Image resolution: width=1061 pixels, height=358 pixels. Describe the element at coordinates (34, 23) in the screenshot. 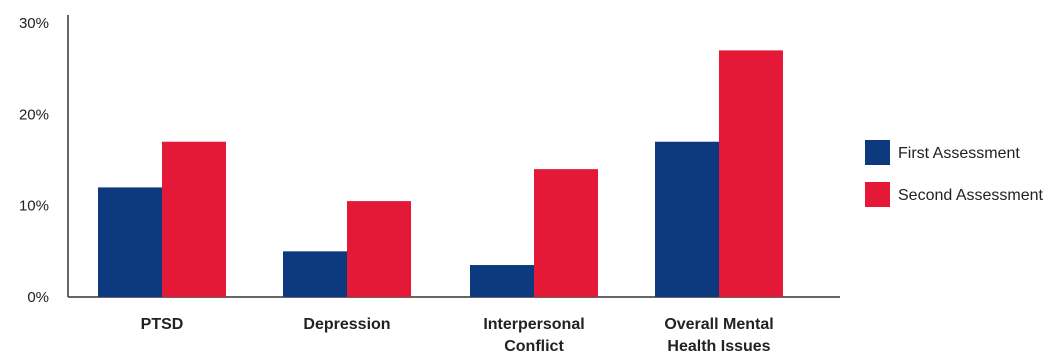

I see `y-tick-label: 30%` at that location.